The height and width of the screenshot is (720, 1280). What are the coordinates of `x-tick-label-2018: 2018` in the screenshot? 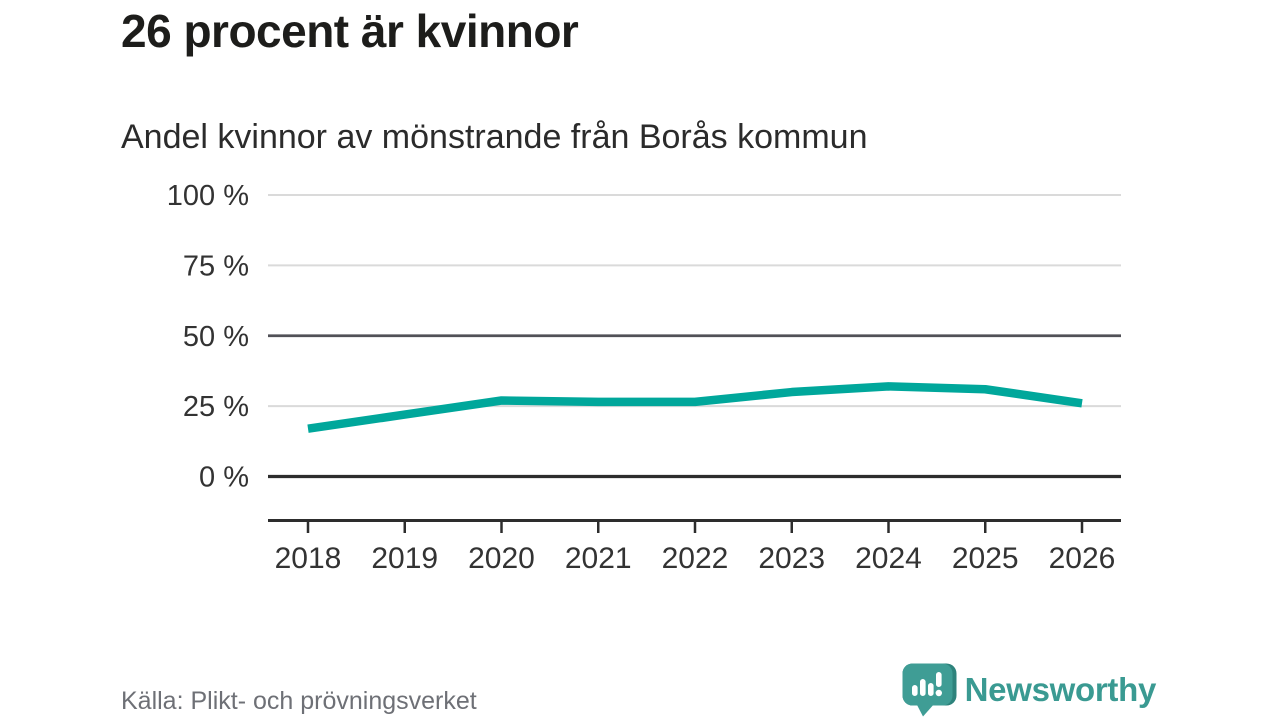 It's located at (308, 558).